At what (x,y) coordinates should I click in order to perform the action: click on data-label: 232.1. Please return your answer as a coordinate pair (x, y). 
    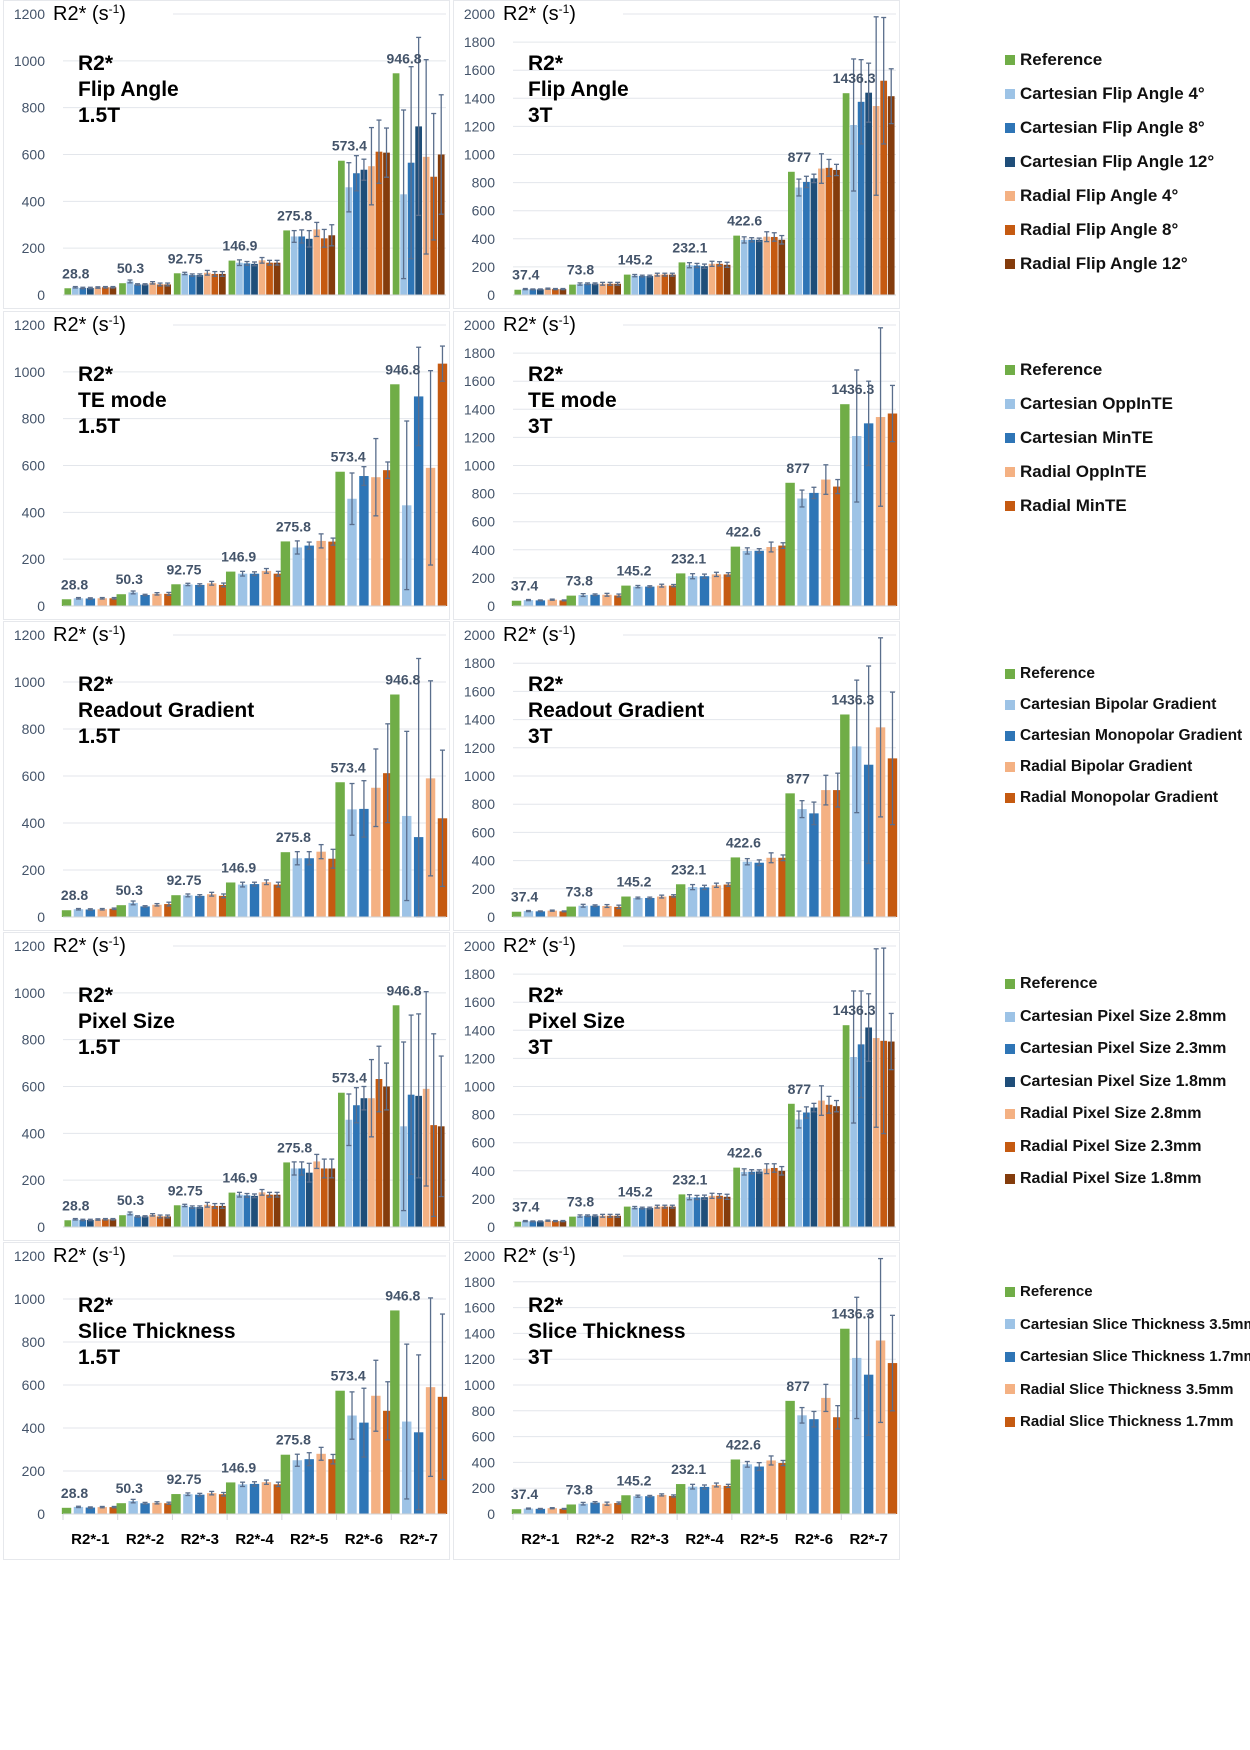
    Looking at the image, I should click on (688, 558).